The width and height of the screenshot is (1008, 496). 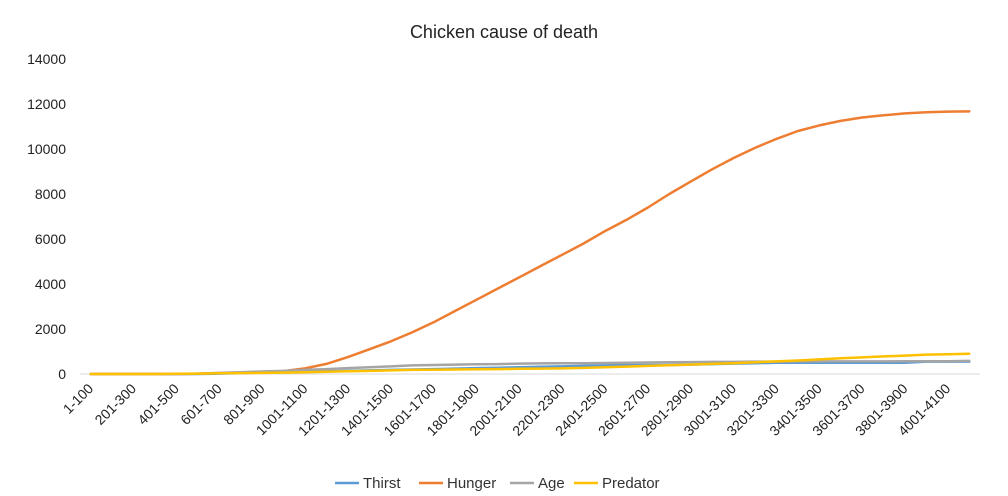 What do you see at coordinates (631, 483) in the screenshot?
I see `legend-label: Predator` at bounding box center [631, 483].